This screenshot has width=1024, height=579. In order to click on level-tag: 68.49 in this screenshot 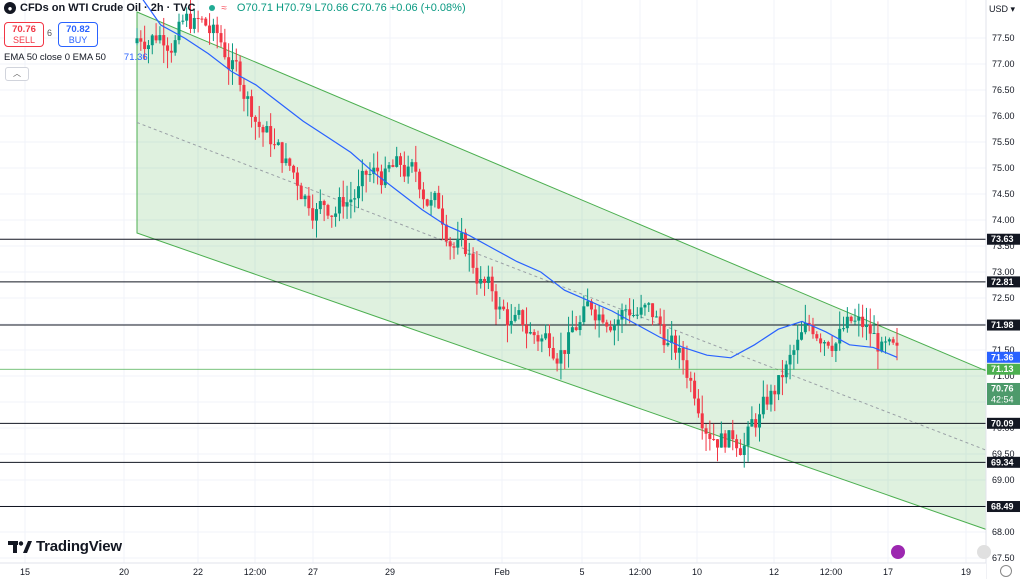, I will do `click(1002, 507)`.